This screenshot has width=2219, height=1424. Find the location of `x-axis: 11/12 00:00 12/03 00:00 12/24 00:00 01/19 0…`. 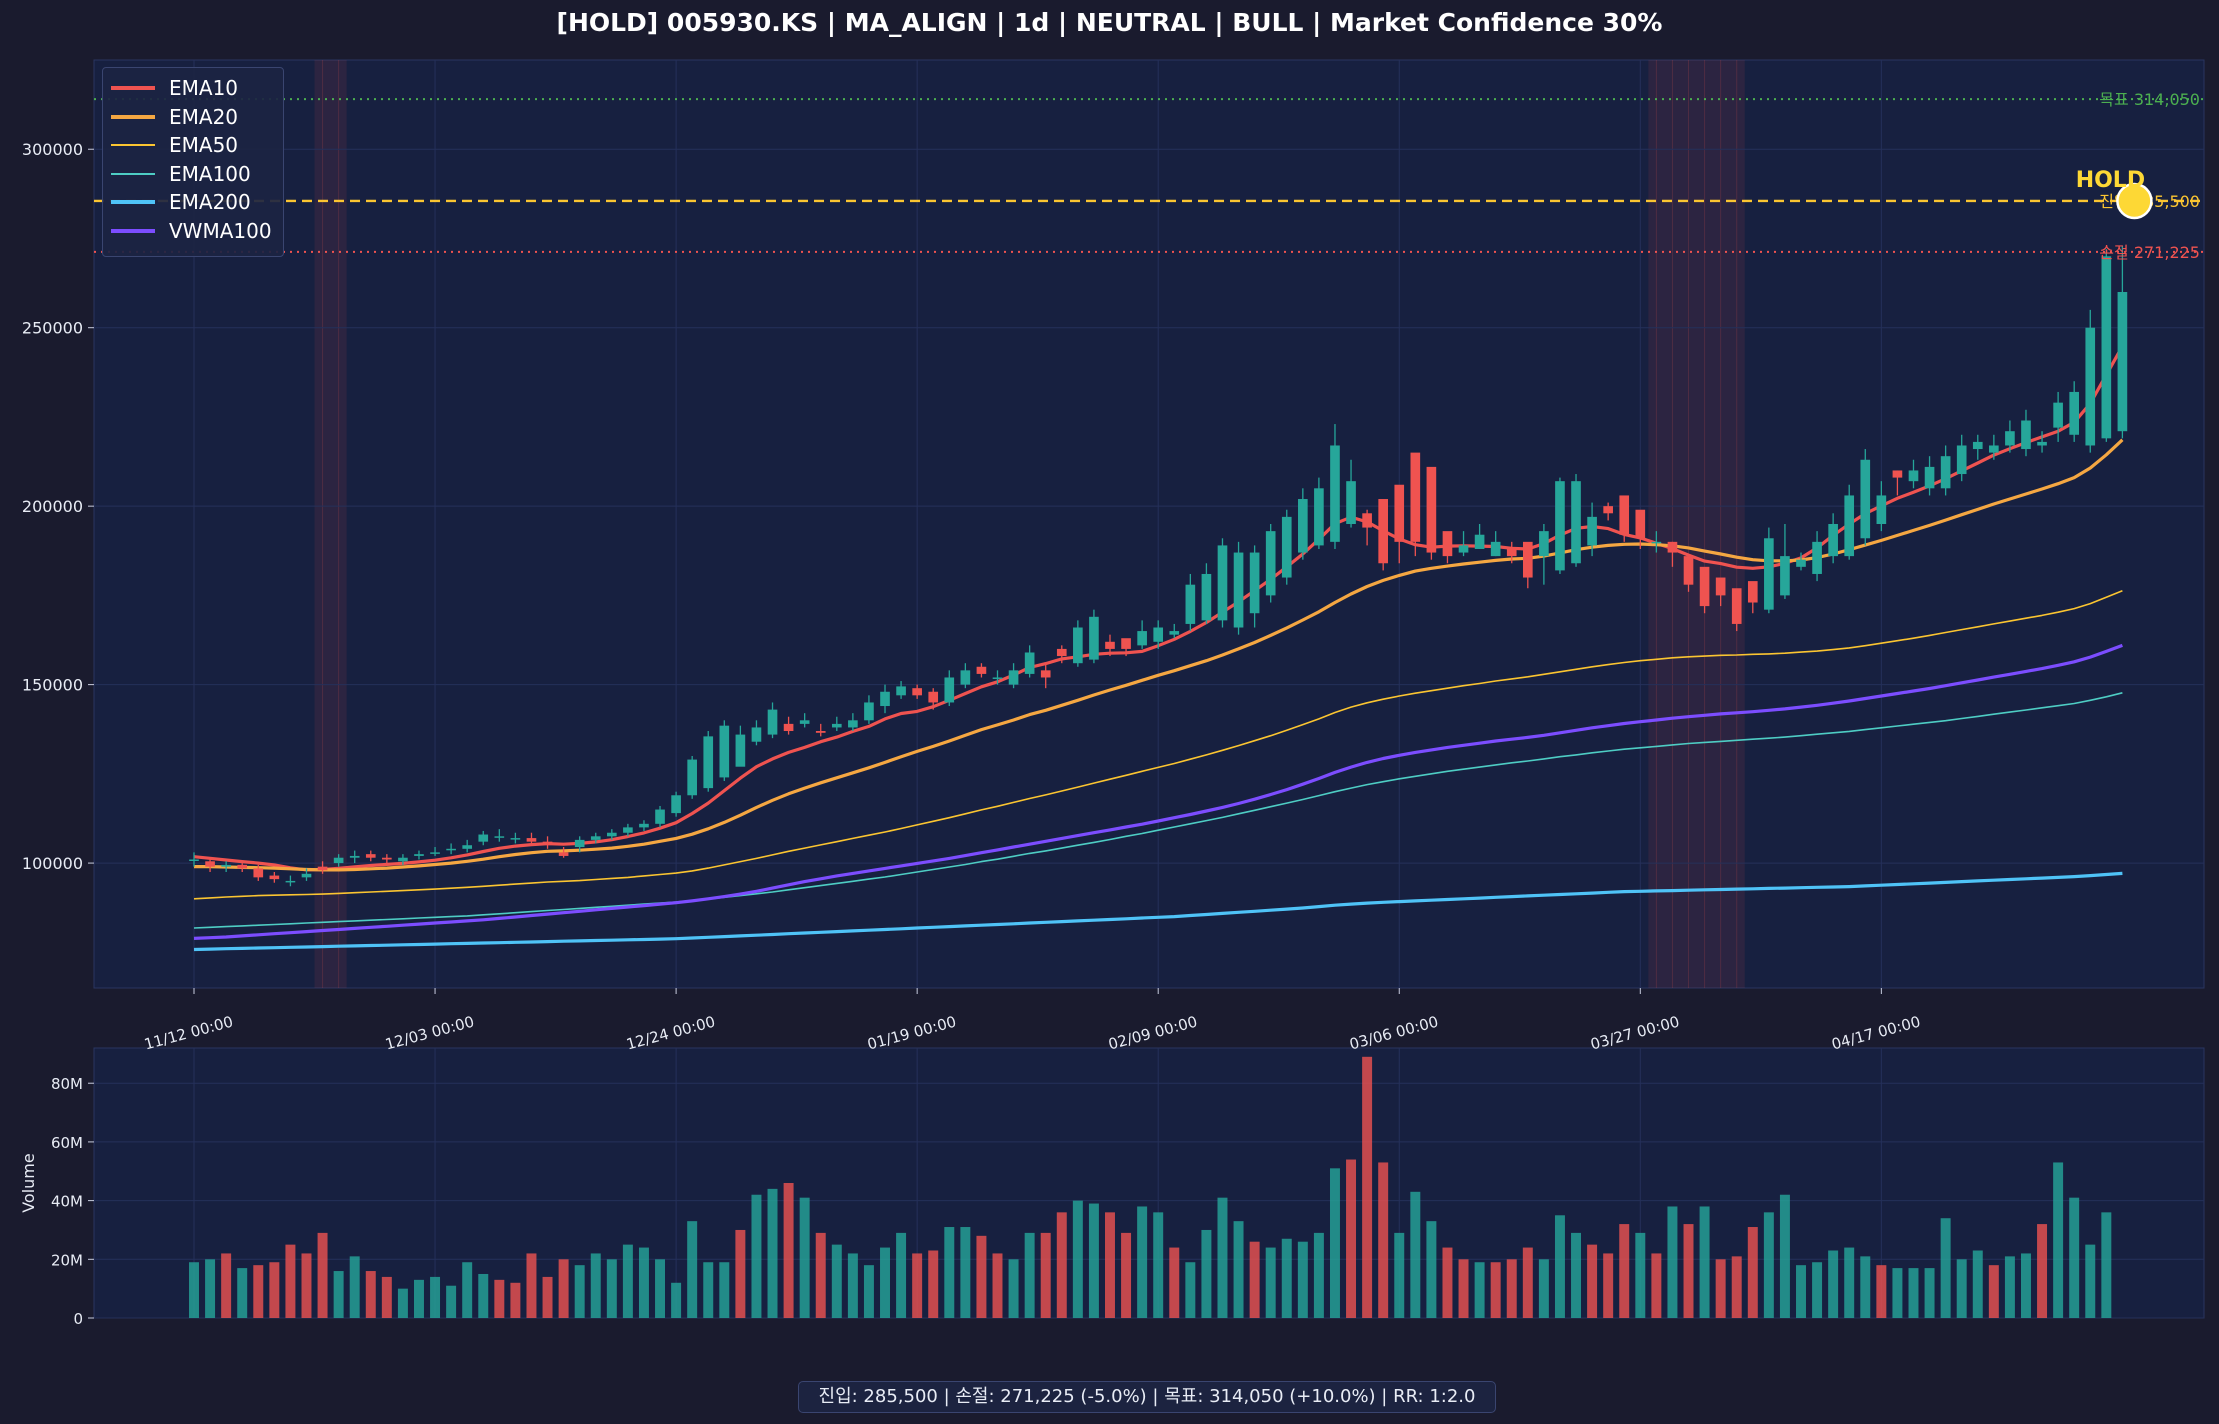

x-axis: 11/12 00:00 12/03 00:00 12/24 00:00 01/19 0… is located at coordinates (1032, 1020).